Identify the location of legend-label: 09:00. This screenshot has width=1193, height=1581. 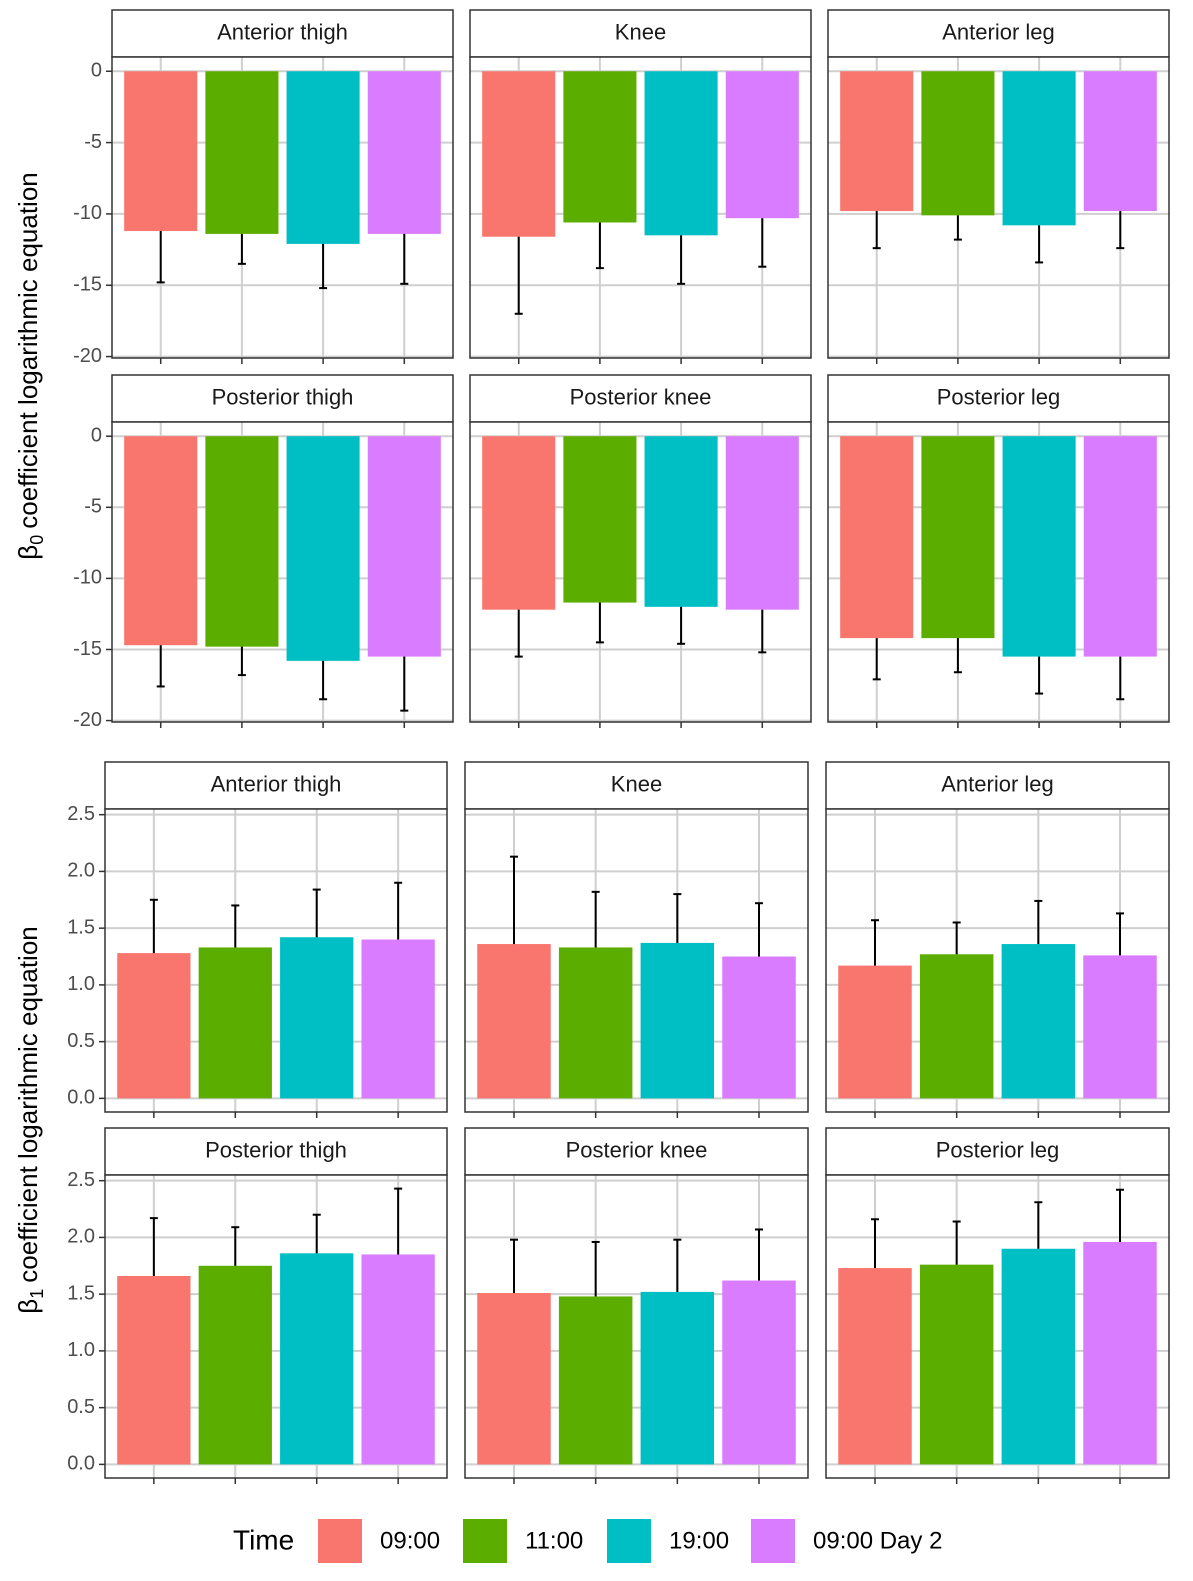
(410, 1540).